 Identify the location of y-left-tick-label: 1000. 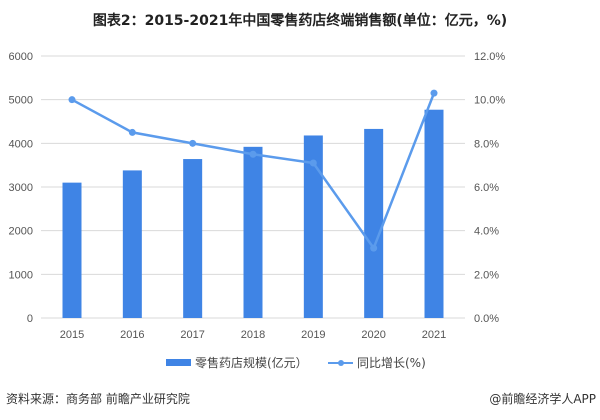
(21, 275).